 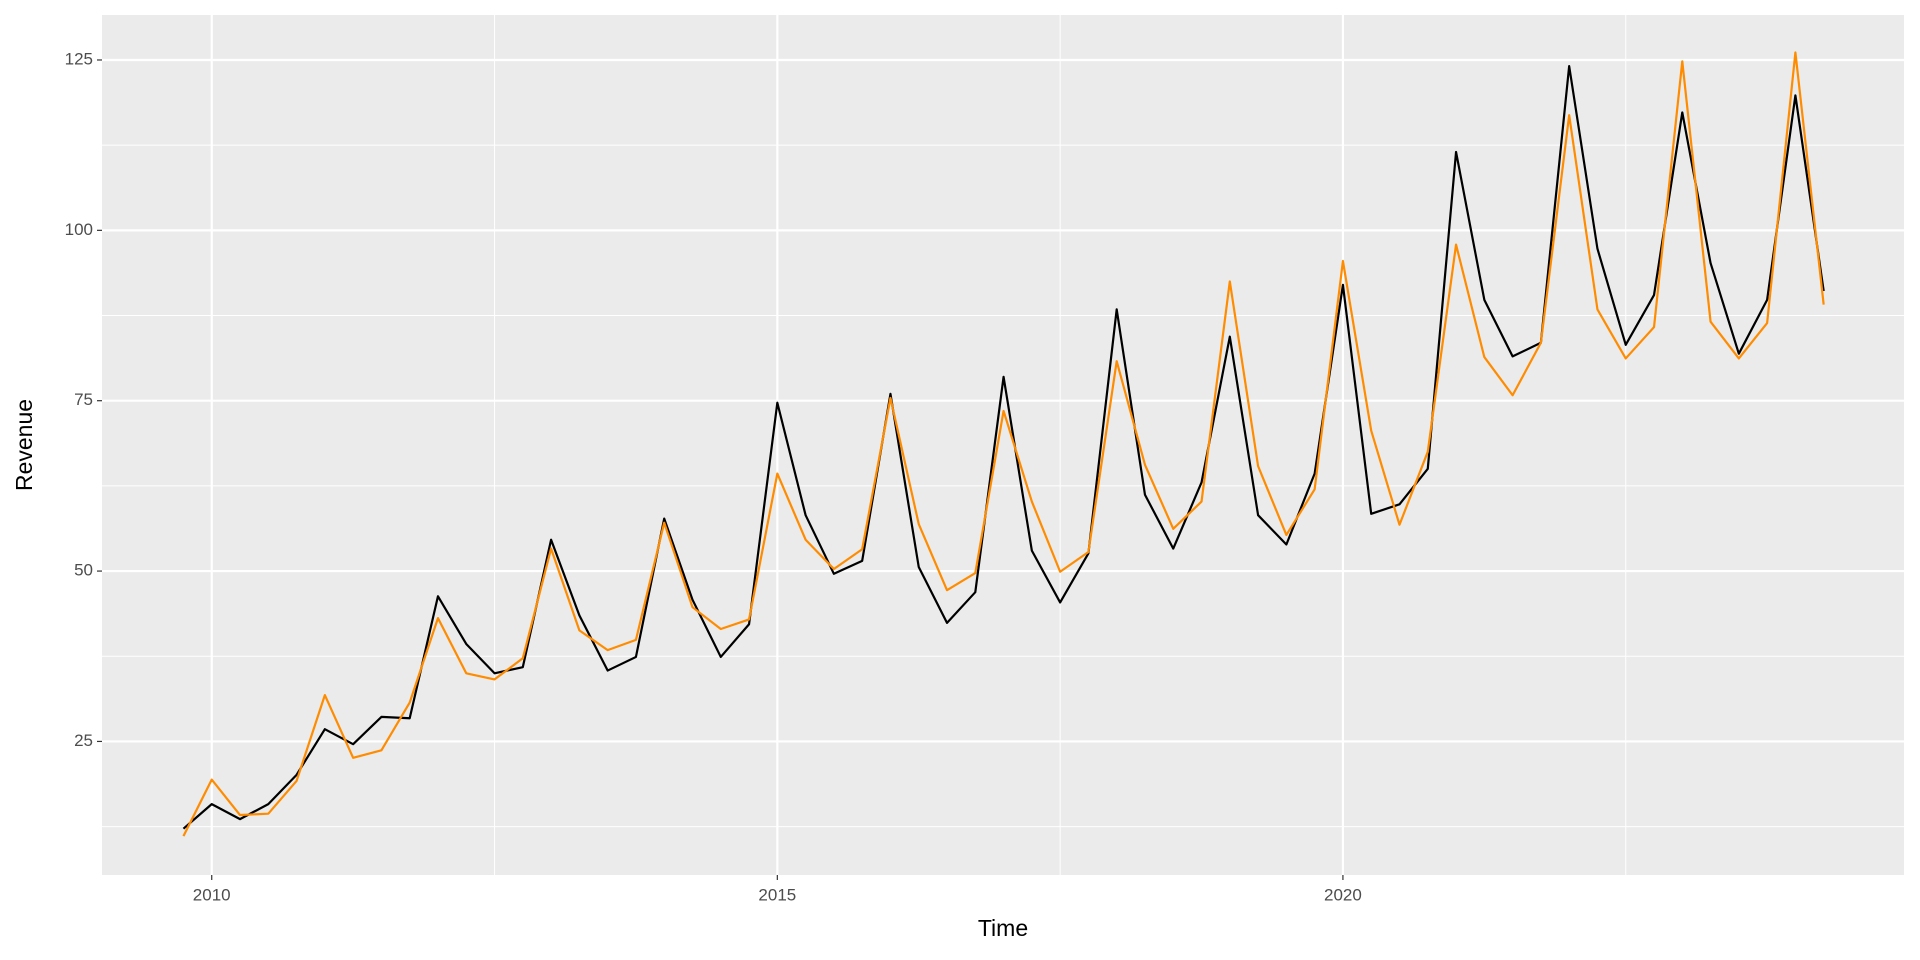 What do you see at coordinates (79, 229) in the screenshot?
I see `y-tick-label: 100` at bounding box center [79, 229].